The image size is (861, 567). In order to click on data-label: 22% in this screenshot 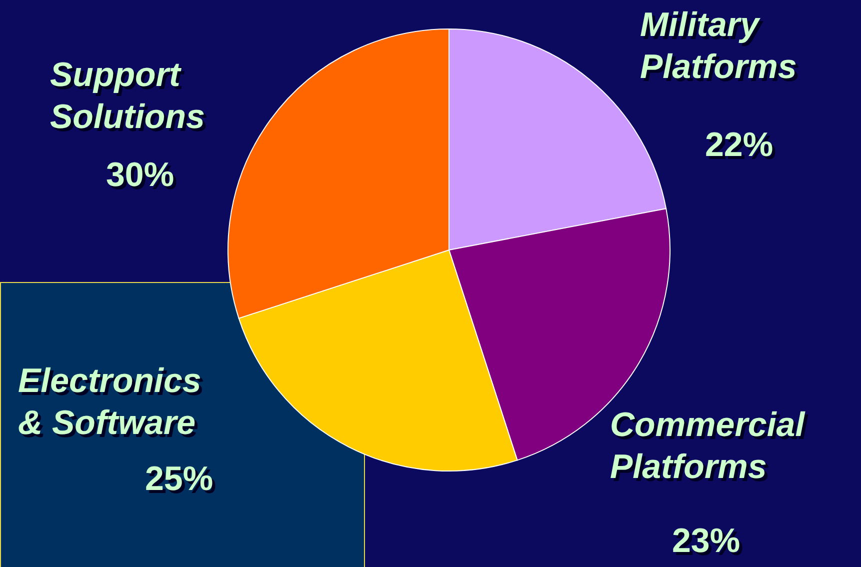, I will do `click(739, 145)`.